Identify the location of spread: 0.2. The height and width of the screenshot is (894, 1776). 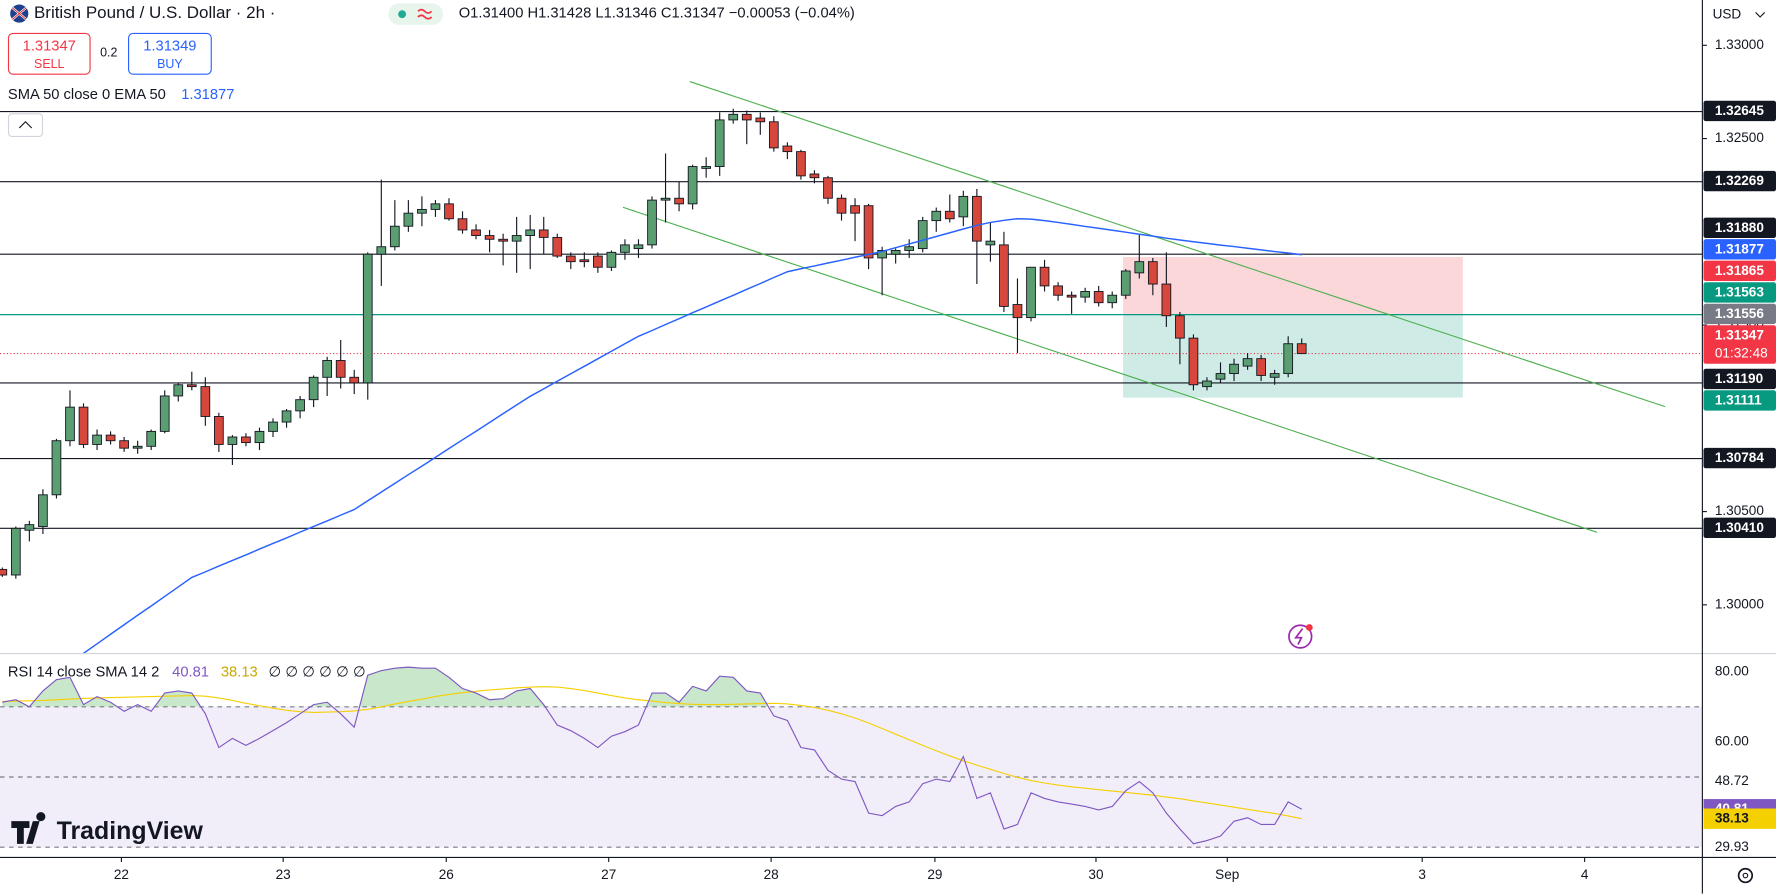
(108, 53).